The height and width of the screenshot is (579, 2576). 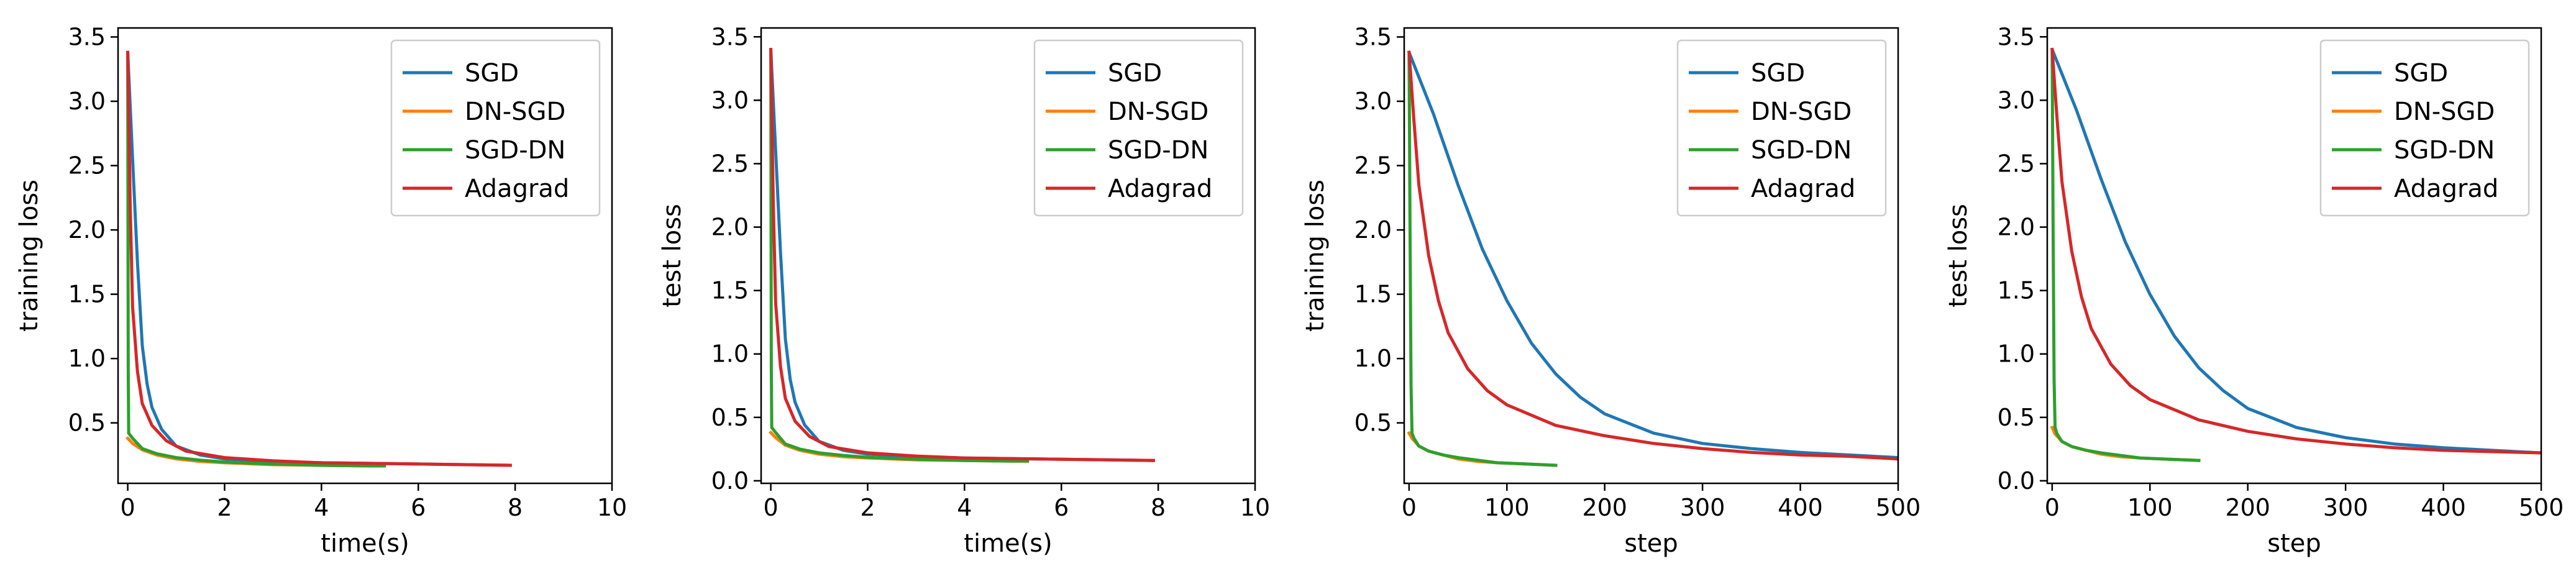 What do you see at coordinates (2016, 481) in the screenshot?
I see `y-tick-label: 0.0` at bounding box center [2016, 481].